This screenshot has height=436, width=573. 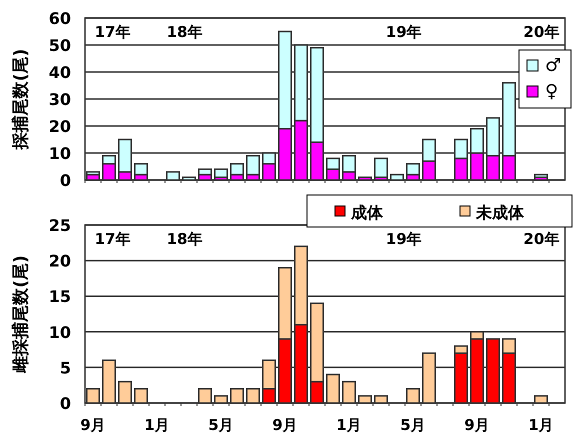 I want to click on legend-label: ♀, so click(x=551, y=91).